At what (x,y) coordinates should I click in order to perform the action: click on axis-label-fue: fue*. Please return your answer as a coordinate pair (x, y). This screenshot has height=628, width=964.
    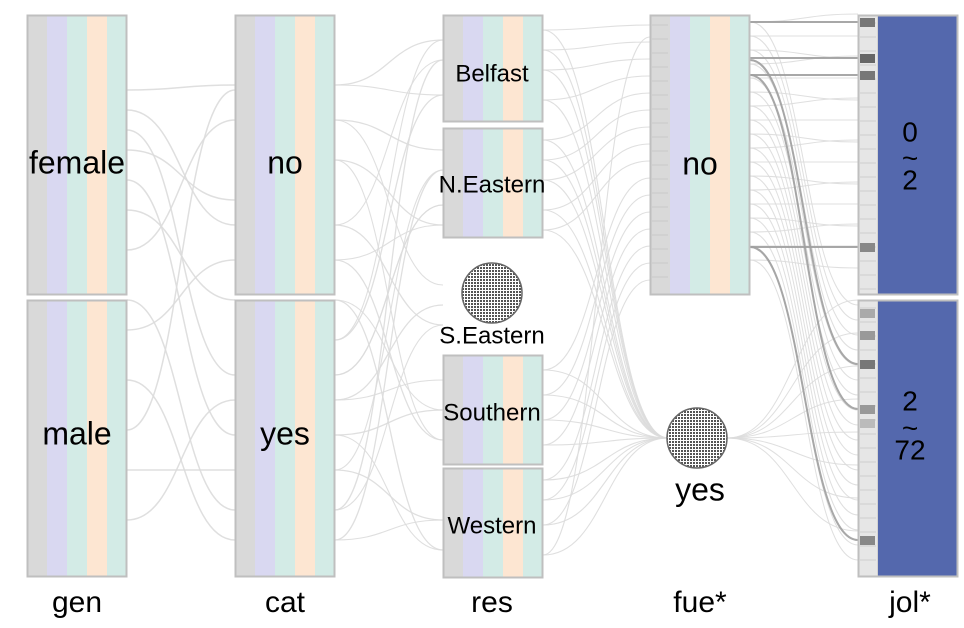
    Looking at the image, I should click on (700, 602).